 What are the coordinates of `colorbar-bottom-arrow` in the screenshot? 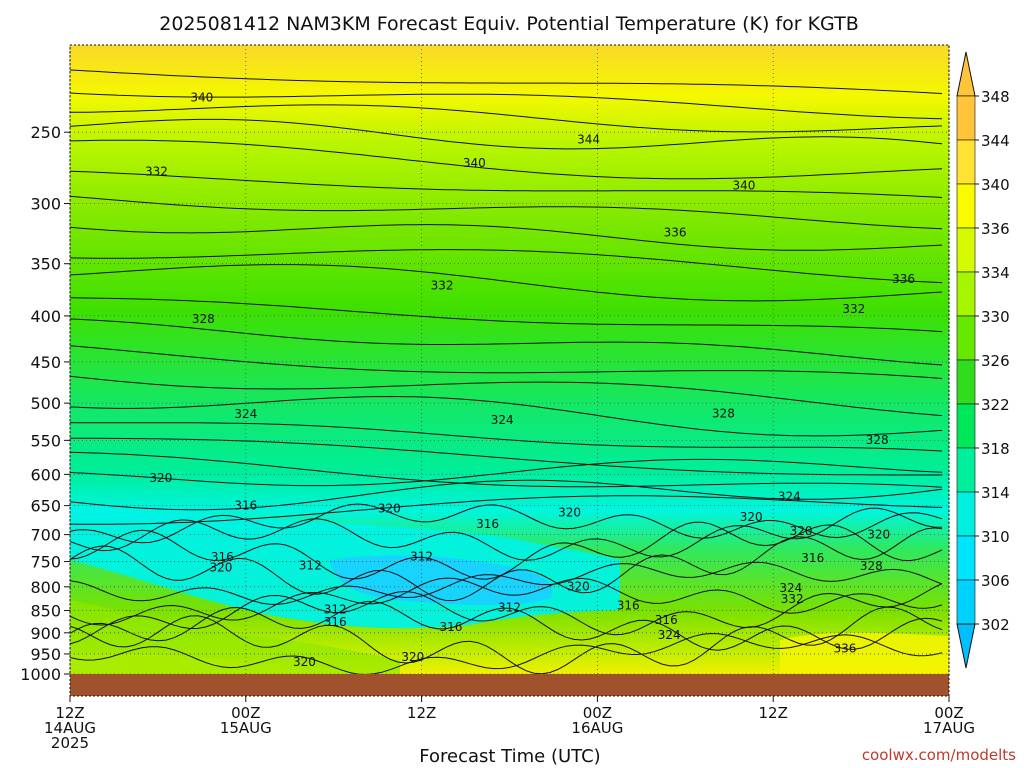 It's located at (966, 646).